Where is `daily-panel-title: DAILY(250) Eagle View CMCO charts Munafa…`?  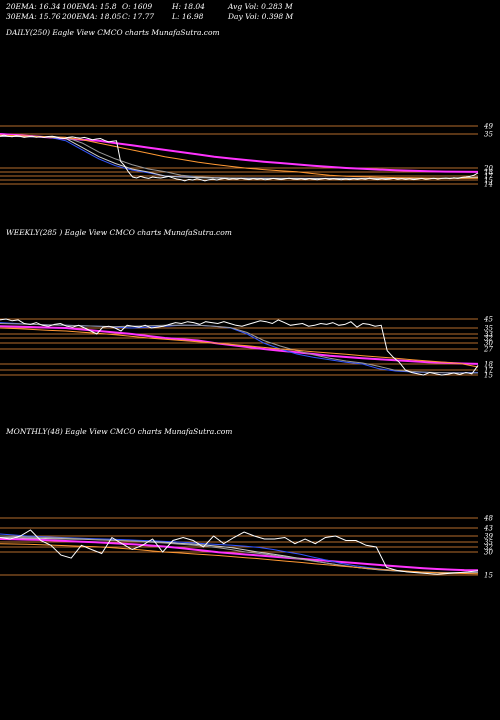
daily-panel-title: DAILY(250) Eagle View CMCO charts Munafa… is located at coordinates (113, 32).